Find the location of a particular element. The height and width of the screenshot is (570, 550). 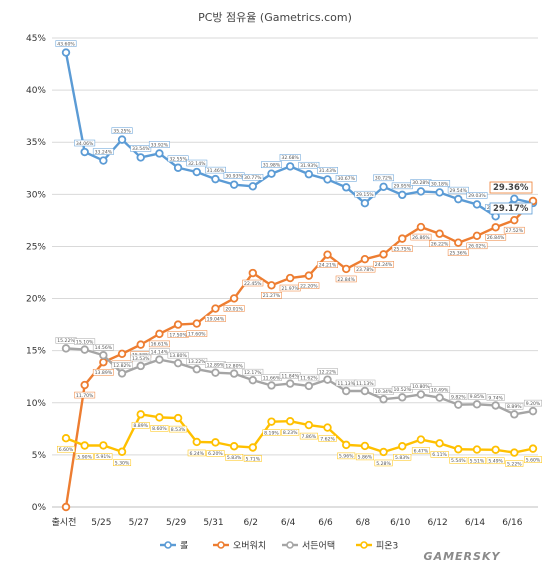

data-label: 5.51% is located at coordinates (477, 461).